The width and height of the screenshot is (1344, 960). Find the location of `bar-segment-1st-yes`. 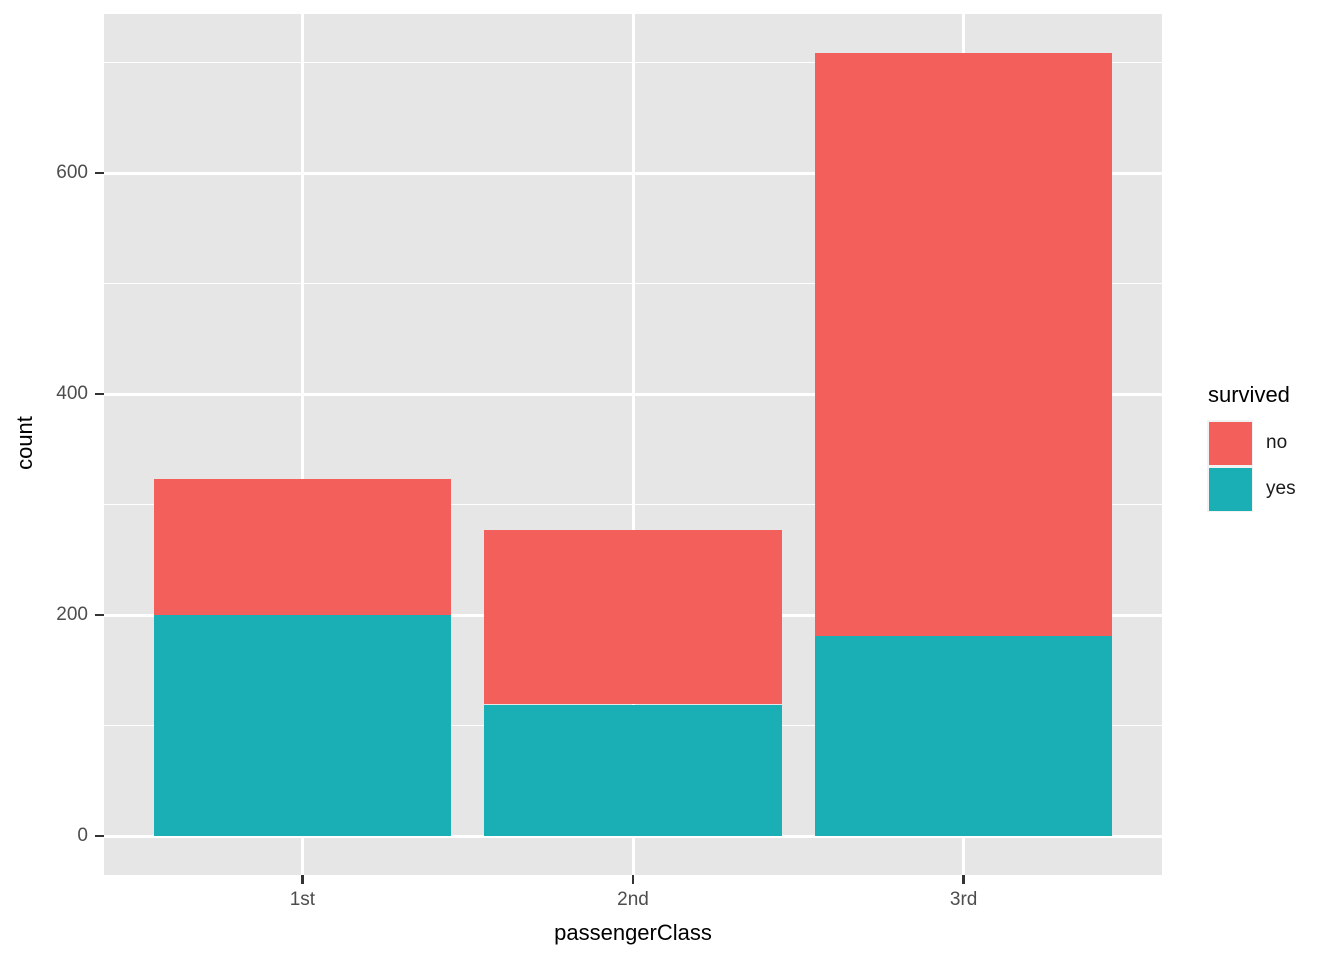

bar-segment-1st-yes is located at coordinates (302, 725).